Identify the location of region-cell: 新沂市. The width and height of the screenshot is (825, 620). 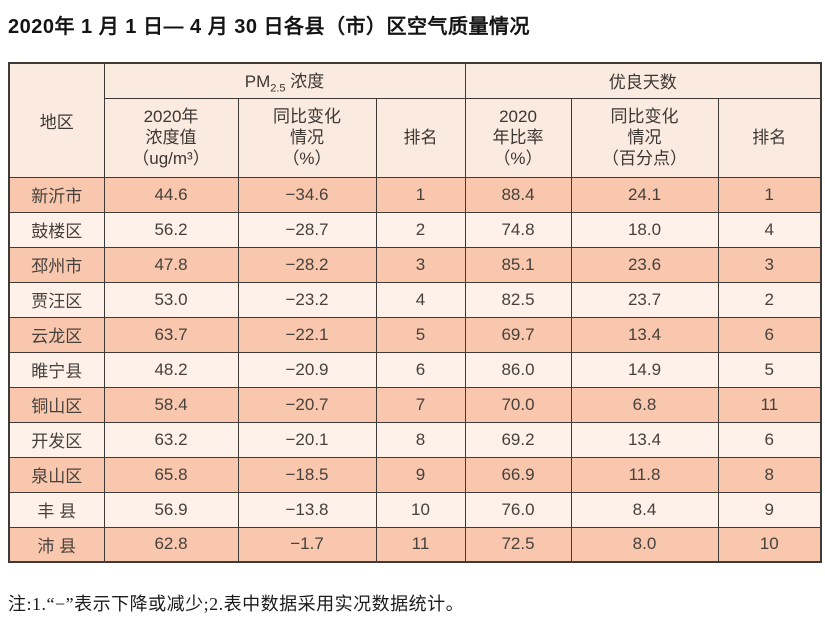
(56, 194).